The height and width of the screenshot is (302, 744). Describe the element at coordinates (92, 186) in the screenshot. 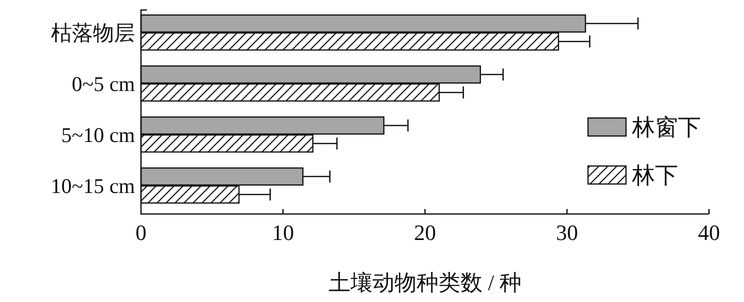

I see `y-tick-label: 10~15 cm` at that location.